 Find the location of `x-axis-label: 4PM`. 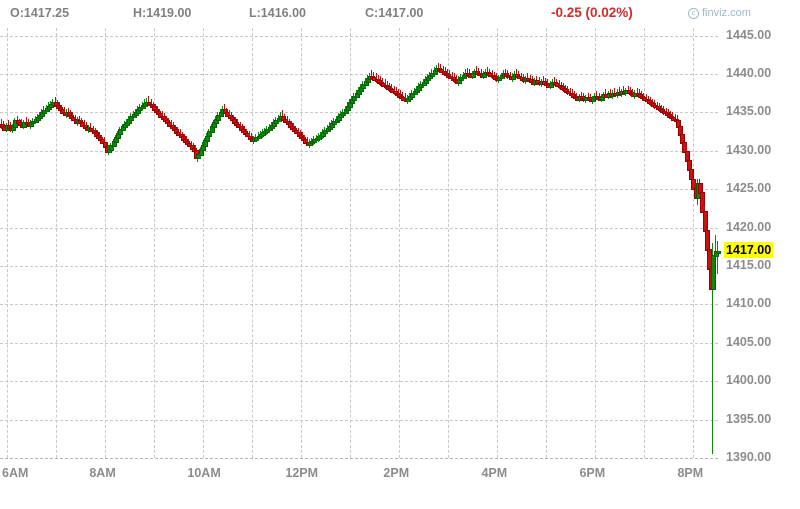

x-axis-label: 4PM is located at coordinates (494, 473).